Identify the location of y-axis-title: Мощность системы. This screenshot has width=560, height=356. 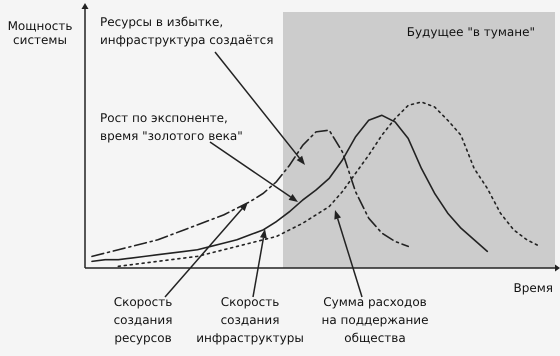
(40, 33).